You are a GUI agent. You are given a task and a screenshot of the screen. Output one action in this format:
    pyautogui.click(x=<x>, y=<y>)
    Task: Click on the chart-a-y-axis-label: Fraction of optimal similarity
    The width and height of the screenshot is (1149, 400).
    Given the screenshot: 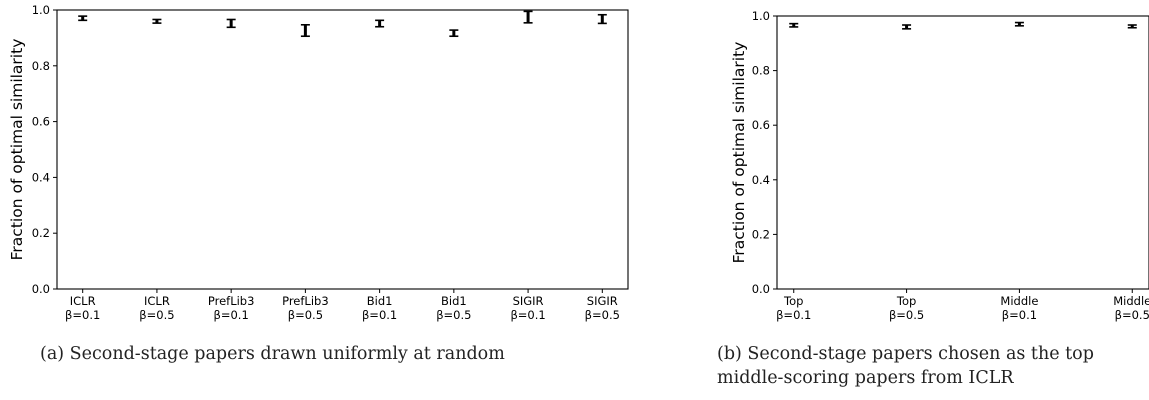 What is the action you would take?
    pyautogui.click(x=17, y=150)
    